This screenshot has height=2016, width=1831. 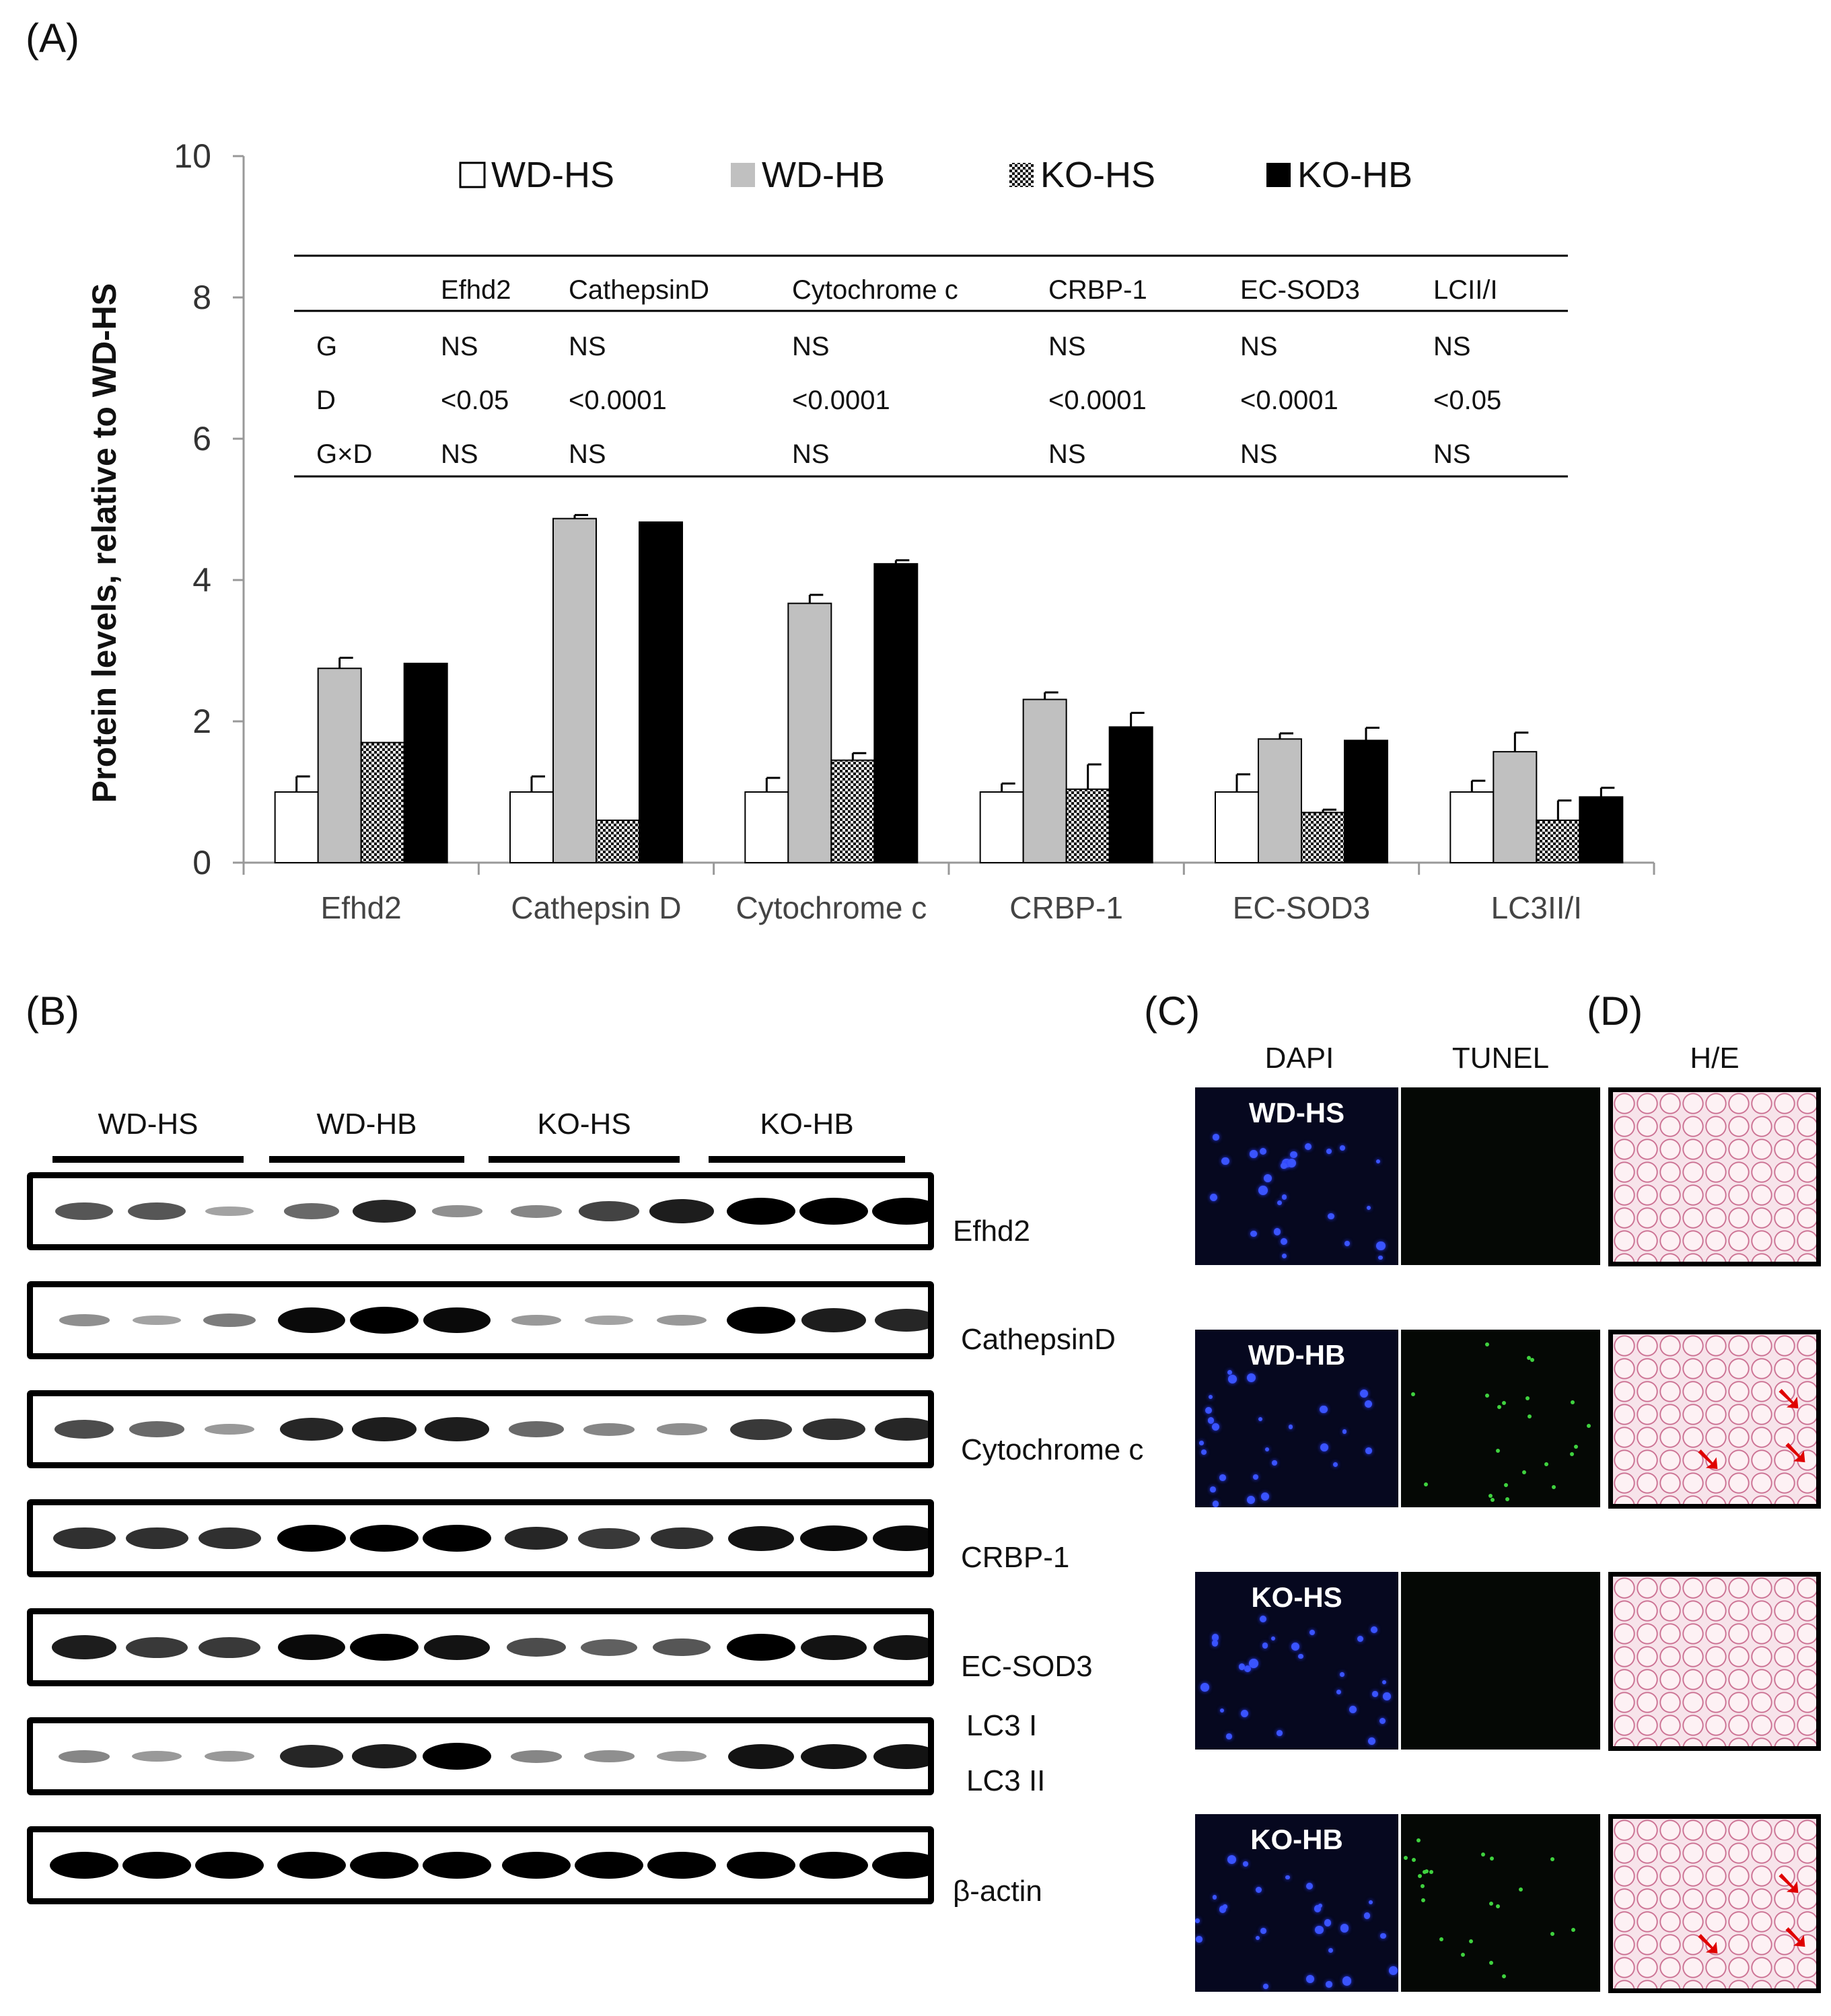 What do you see at coordinates (1465, 290) in the screenshot?
I see `table-header-cell: LCII/I` at bounding box center [1465, 290].